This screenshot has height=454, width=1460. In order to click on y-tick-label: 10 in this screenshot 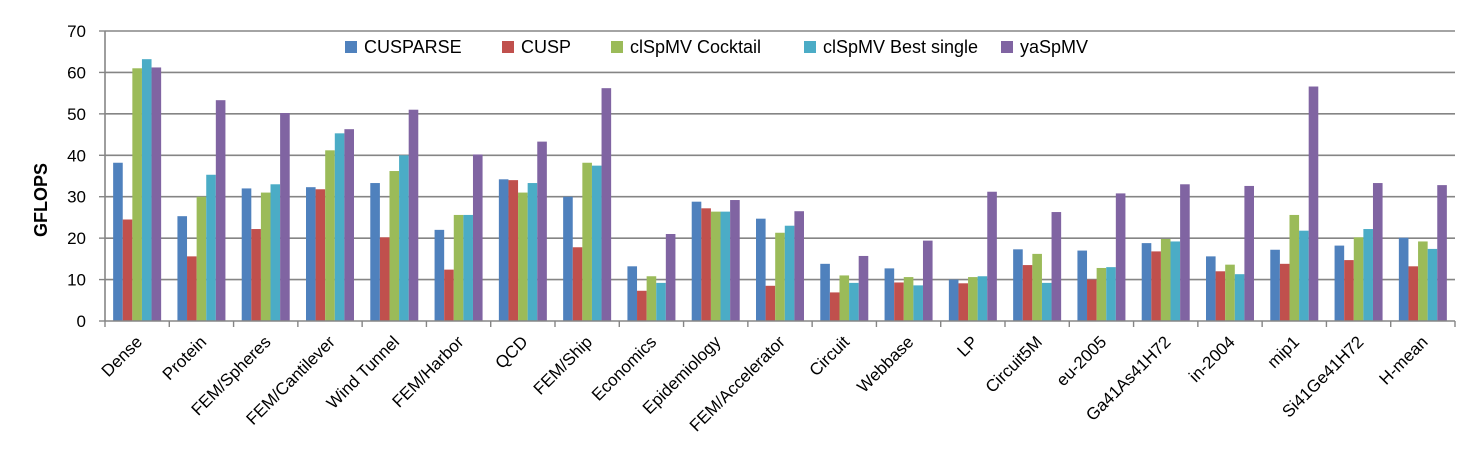, I will do `click(76, 280)`.